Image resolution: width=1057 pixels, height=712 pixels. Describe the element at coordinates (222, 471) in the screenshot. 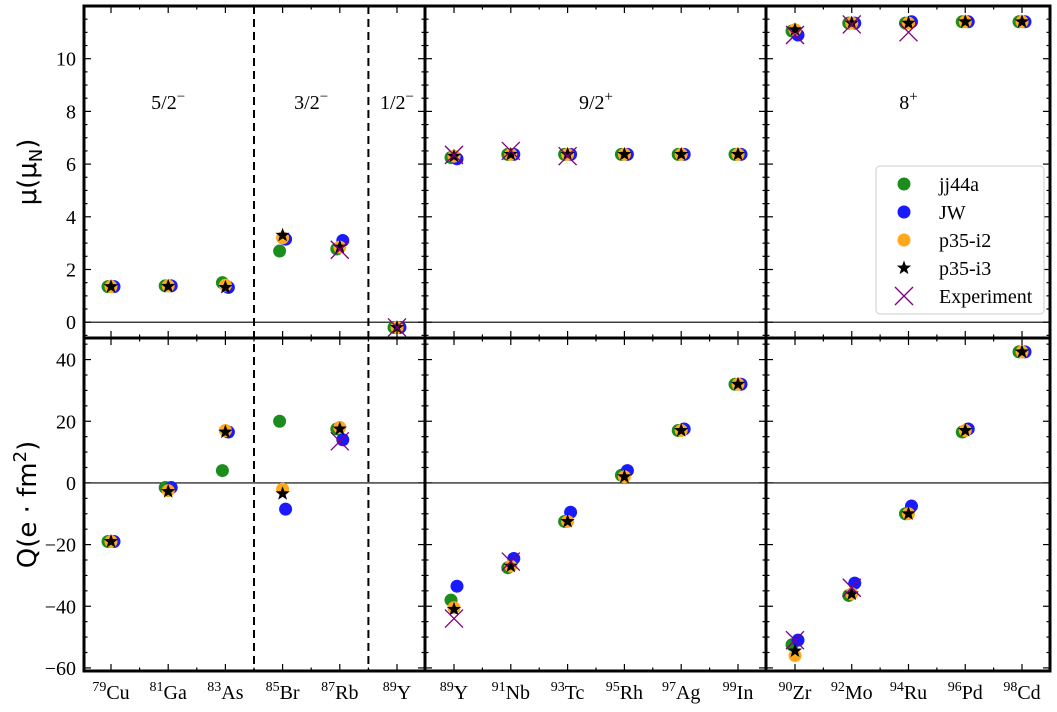

I see `point-Q-jj44a-83as` at that location.